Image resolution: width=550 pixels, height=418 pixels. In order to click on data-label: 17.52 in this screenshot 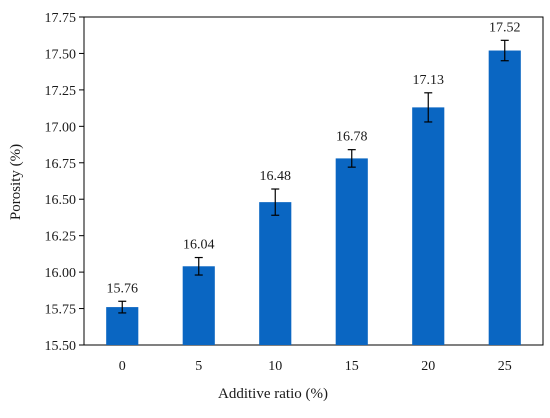, I will do `click(505, 27)`.